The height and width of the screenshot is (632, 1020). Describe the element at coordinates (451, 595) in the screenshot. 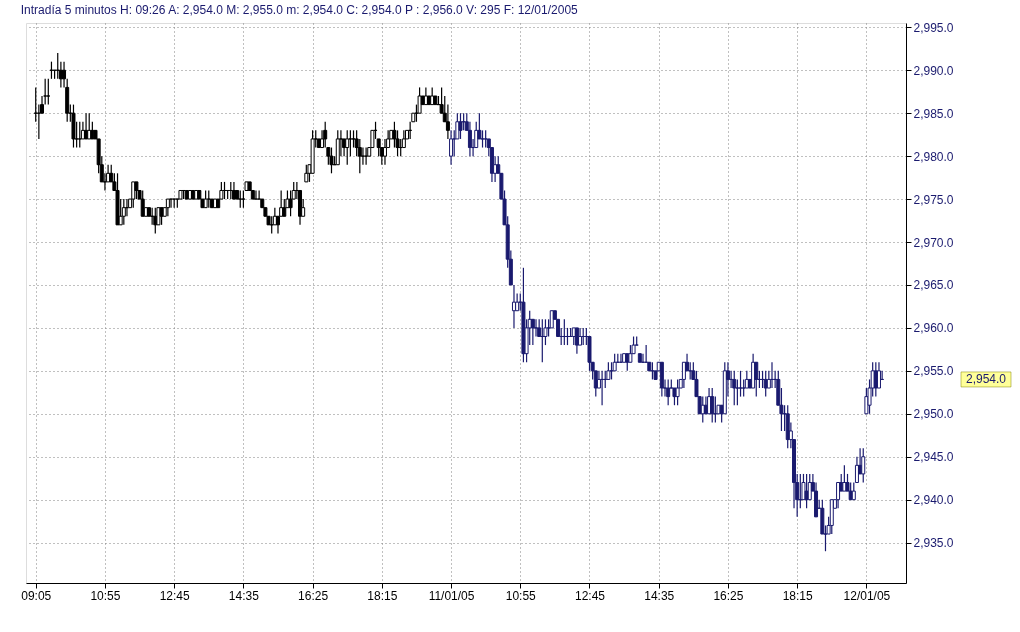

I see `x-tick-label: 11/01/05` at that location.